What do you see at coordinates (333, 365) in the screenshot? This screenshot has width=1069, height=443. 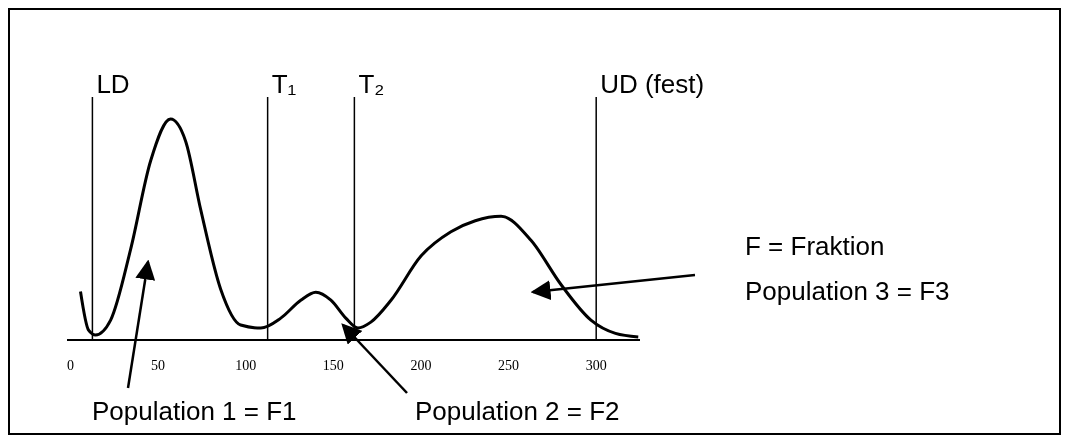 I see `x-tick-label: 150` at bounding box center [333, 365].